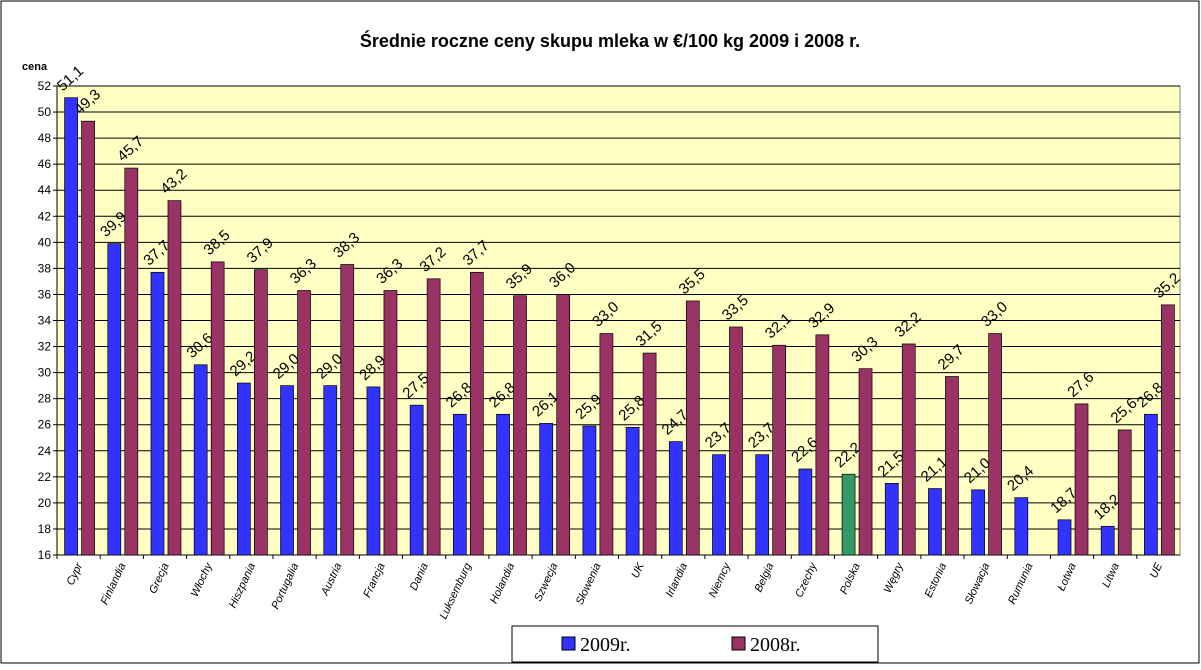 Image resolution: width=1201 pixels, height=670 pixels. I want to click on y-tick-label: 50, so click(45, 112).